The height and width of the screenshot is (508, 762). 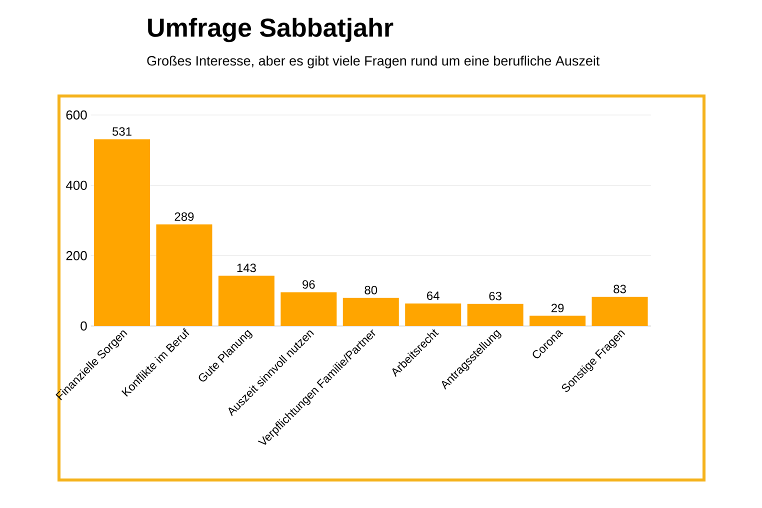 I want to click on data-label: 80, so click(x=371, y=290).